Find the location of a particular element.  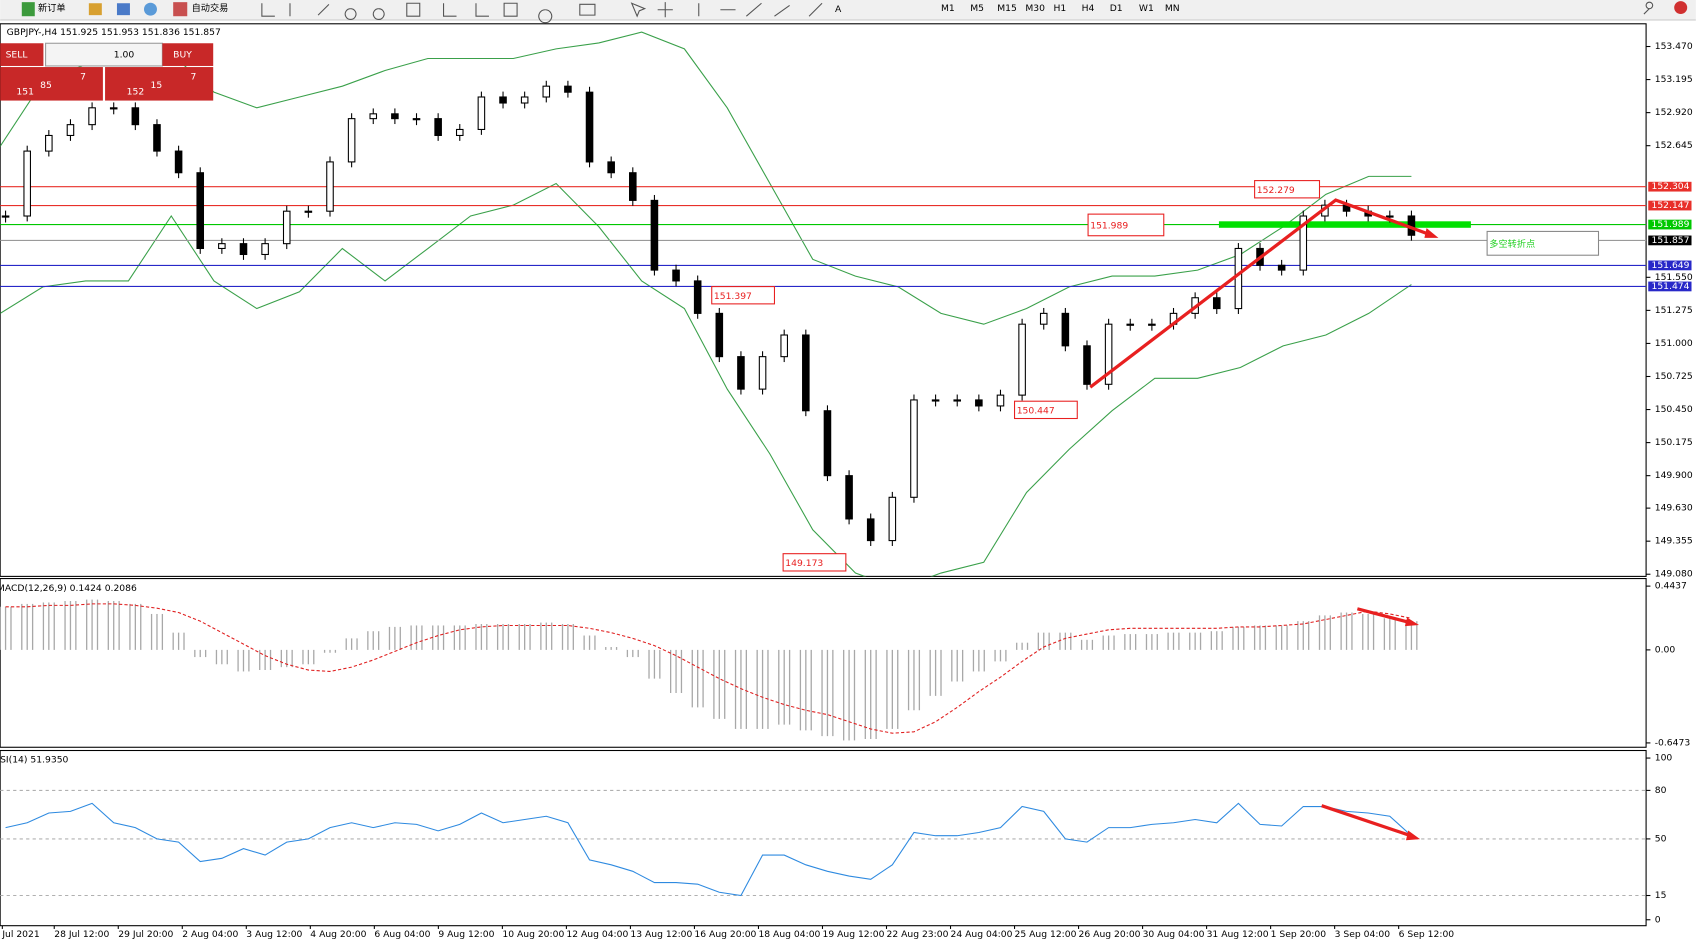

timeframe-button: H1 is located at coordinates (1059, 8).